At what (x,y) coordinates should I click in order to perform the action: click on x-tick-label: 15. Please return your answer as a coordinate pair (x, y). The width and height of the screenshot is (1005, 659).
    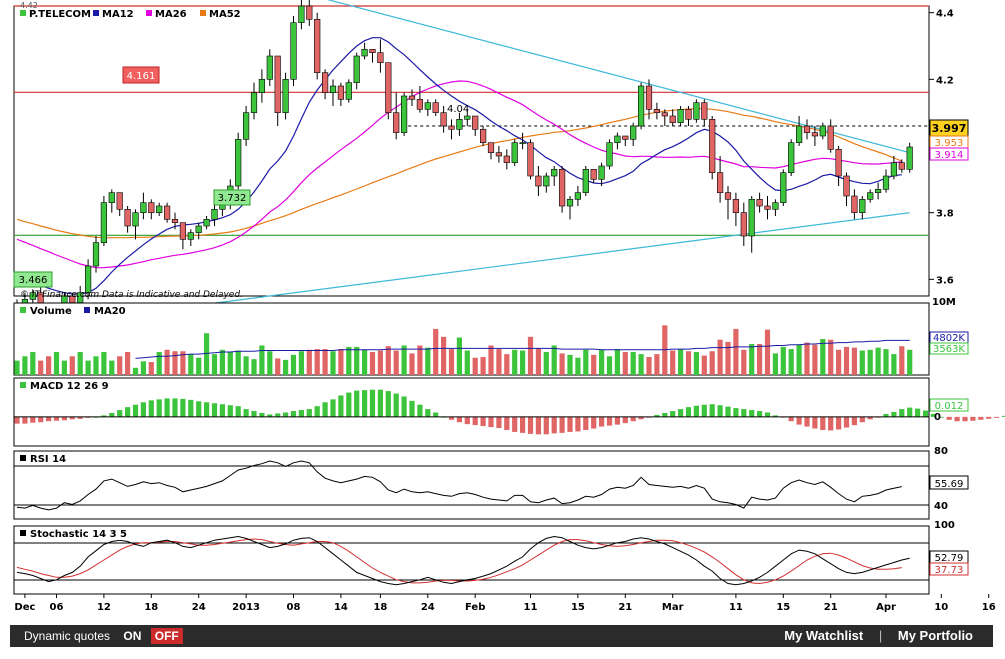
    Looking at the image, I should click on (578, 607).